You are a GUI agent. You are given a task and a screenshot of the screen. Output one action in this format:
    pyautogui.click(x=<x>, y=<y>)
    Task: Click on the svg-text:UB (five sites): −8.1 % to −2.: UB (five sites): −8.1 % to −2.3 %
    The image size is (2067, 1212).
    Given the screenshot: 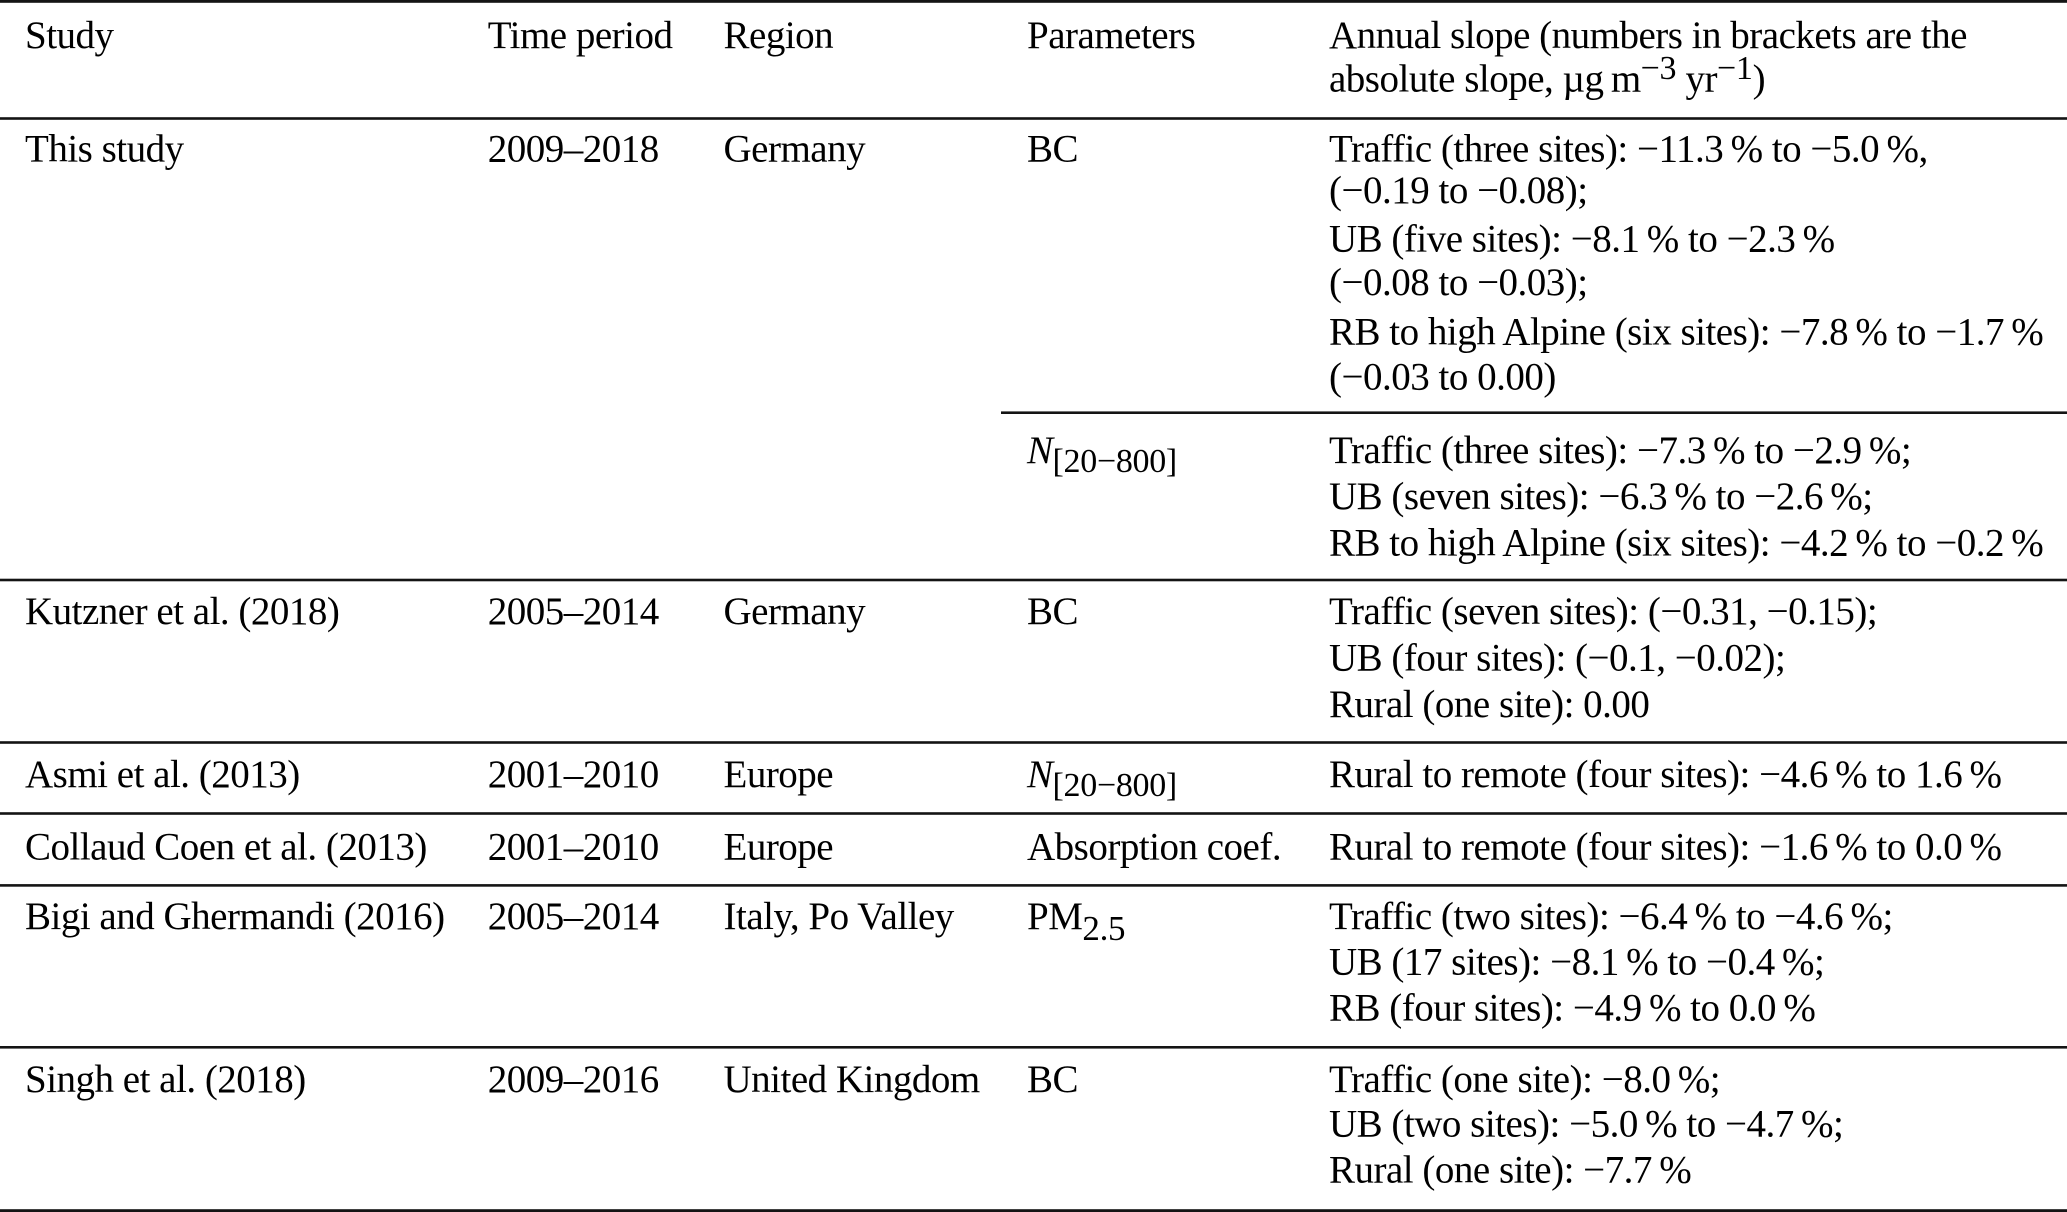 What is the action you would take?
    pyautogui.click(x=1582, y=239)
    